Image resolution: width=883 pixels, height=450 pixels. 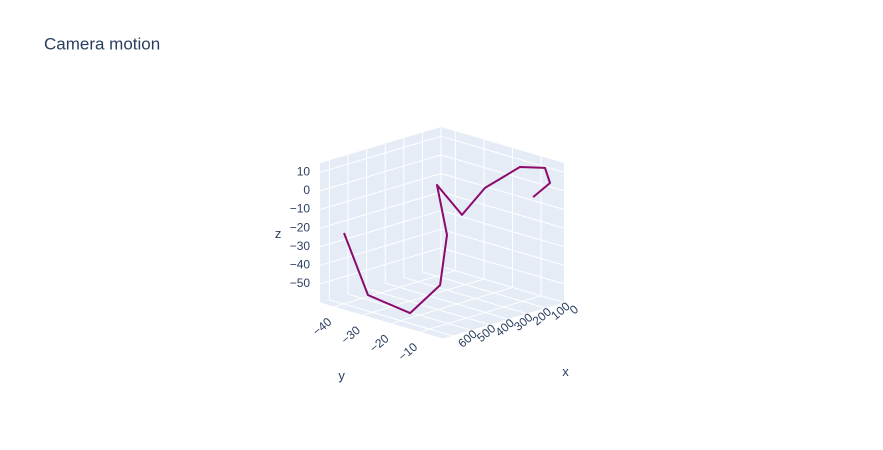 What do you see at coordinates (379, 343) in the screenshot?
I see `y-tick-label: −20` at bounding box center [379, 343].